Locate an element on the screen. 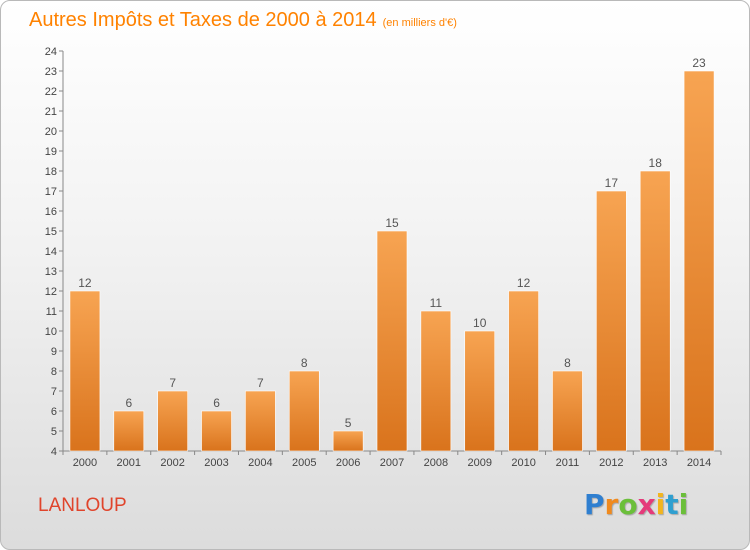 The image size is (750, 550). data-label: 15 is located at coordinates (392, 223).